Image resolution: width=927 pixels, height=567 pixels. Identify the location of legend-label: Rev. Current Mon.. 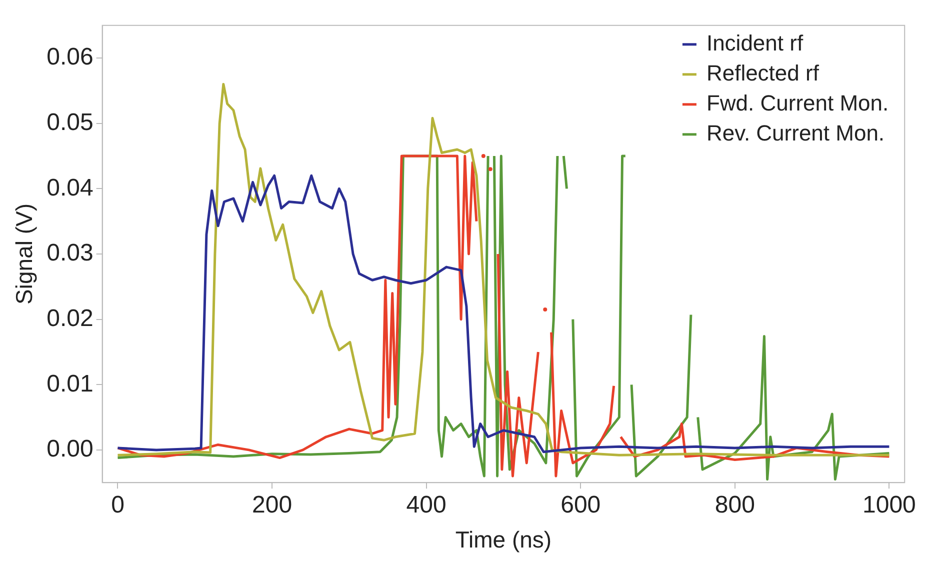
(795, 133).